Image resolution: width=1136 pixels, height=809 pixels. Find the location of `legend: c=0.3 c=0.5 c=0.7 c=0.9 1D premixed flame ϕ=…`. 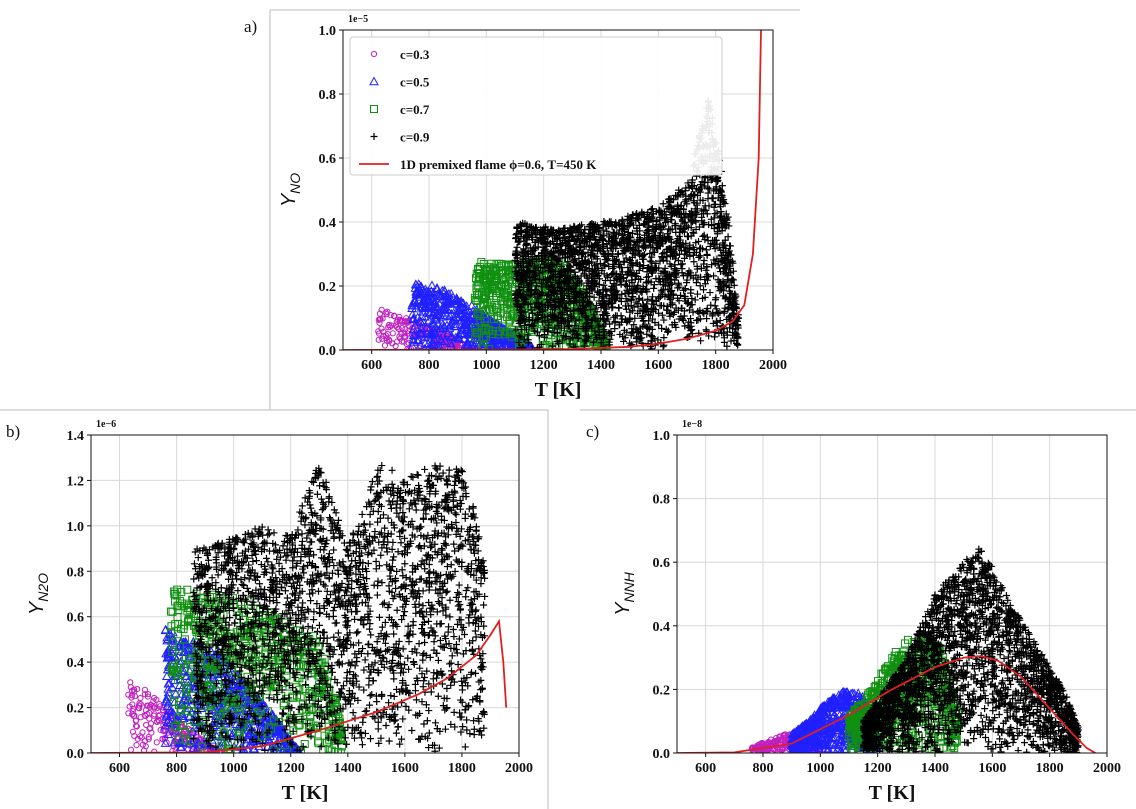

legend: c=0.3 c=0.5 c=0.7 c=0.9 1D premixed flame ϕ=… is located at coordinates (536, 106).